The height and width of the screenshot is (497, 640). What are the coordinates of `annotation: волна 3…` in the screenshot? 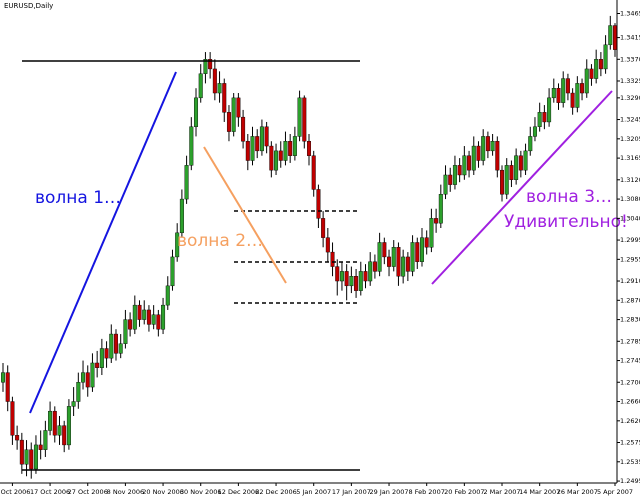 It's located at (569, 197).